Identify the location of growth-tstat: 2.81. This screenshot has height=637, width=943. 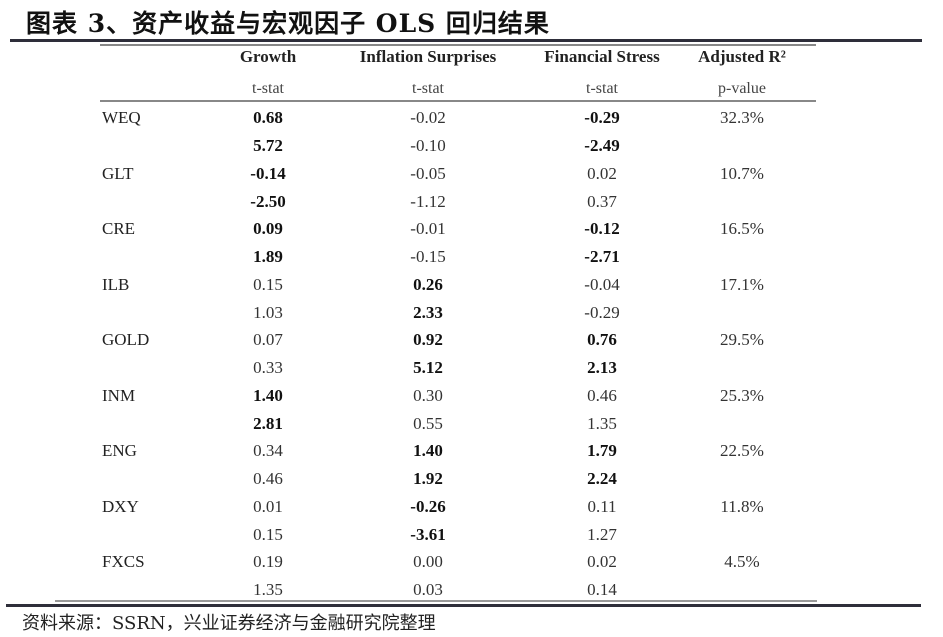
(268, 423).